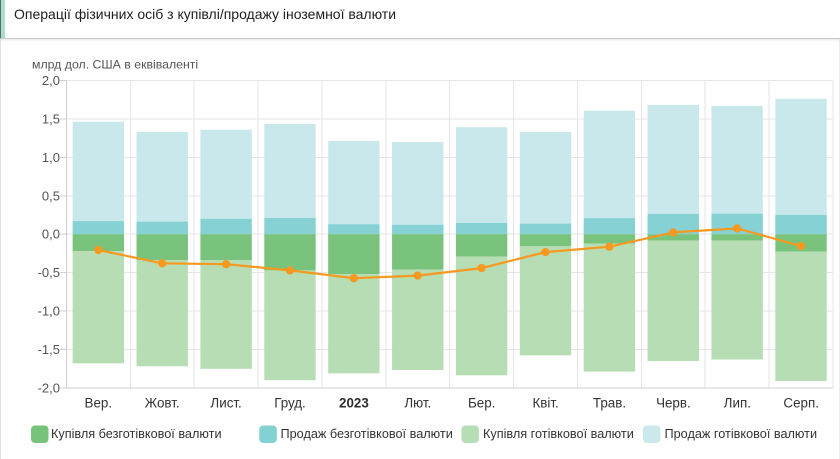  Describe the element at coordinates (51, 80) in the screenshot. I see `svg-text: 2,0` at that location.